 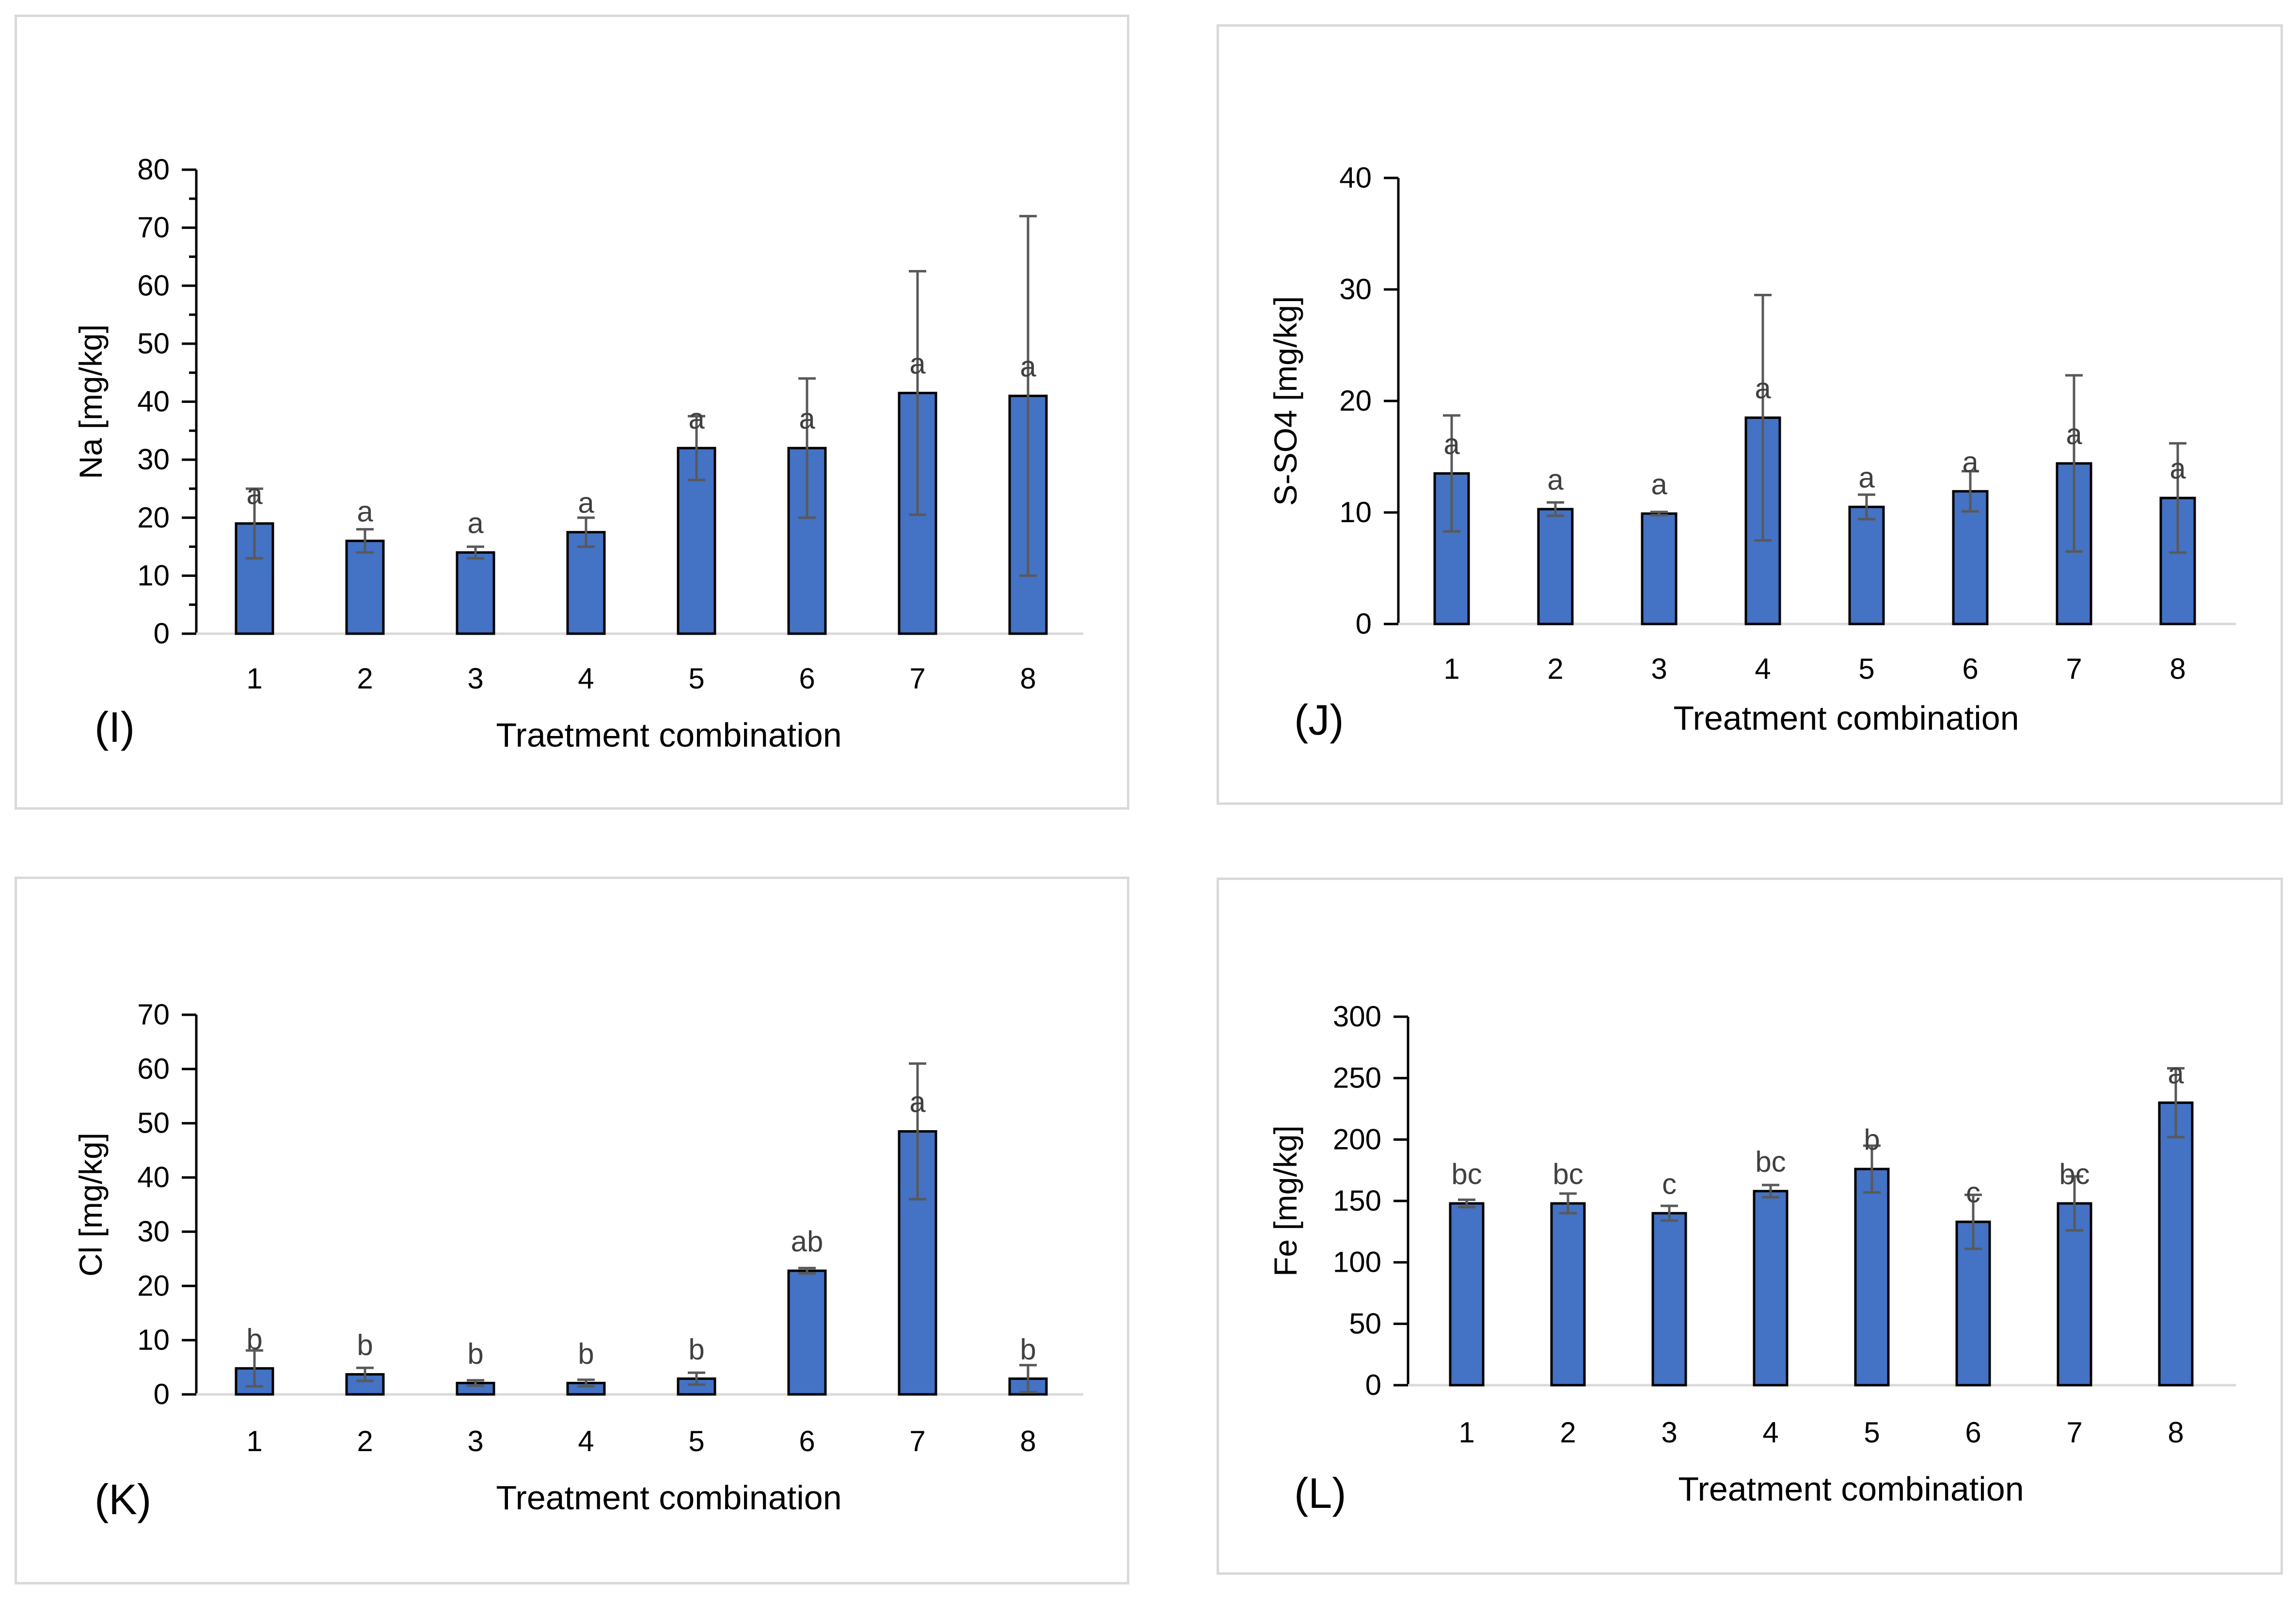 I want to click on y-axis-label: Na [mg/kg], so click(x=91, y=402).